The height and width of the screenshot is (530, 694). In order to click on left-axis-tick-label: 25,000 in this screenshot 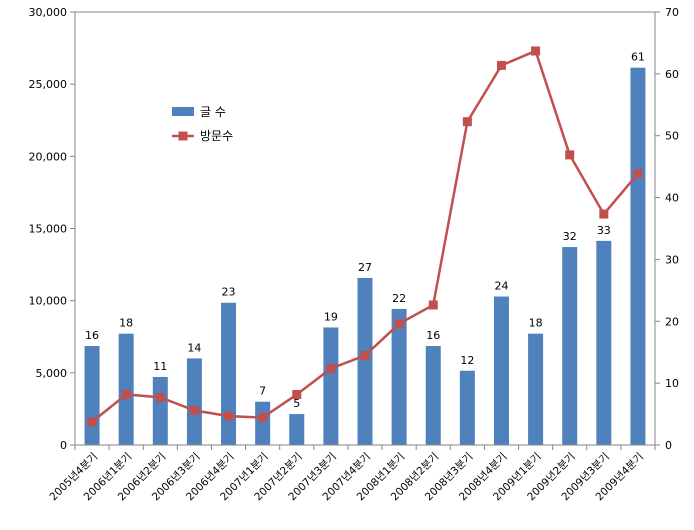, I will do `click(48, 84)`.